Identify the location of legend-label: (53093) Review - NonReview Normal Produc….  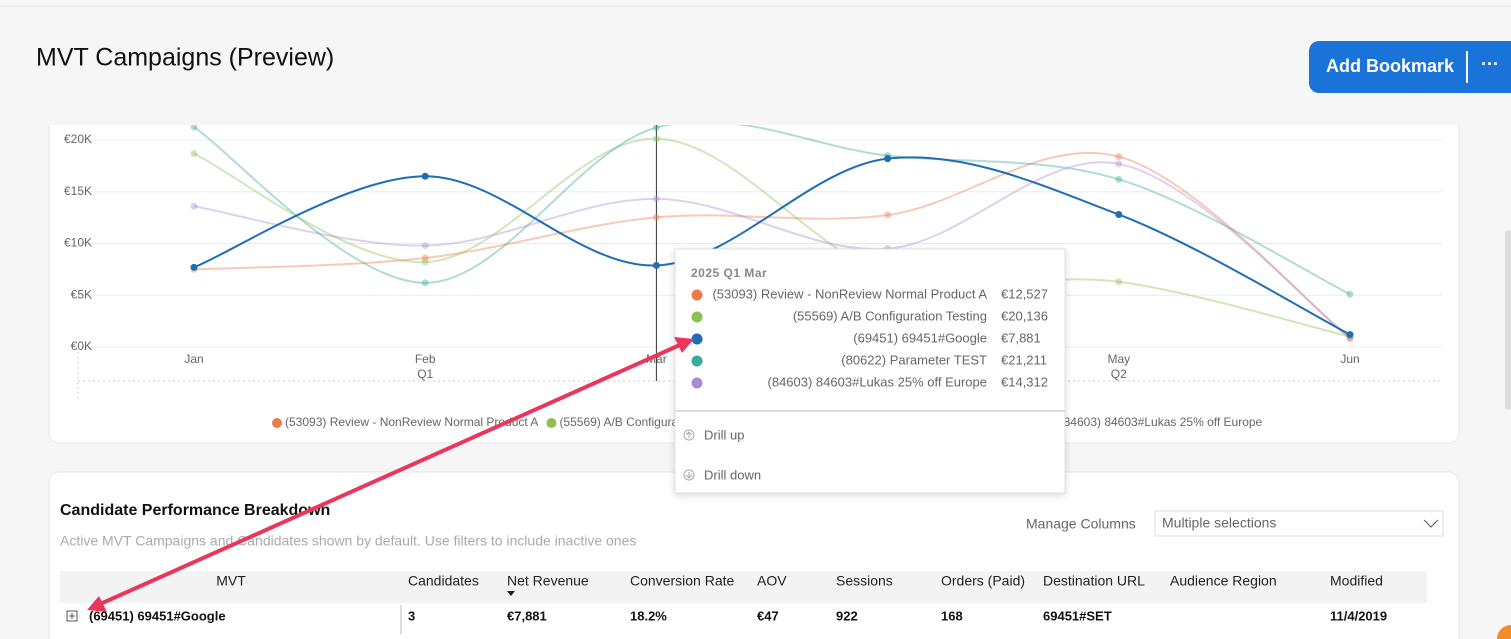
(411, 422).